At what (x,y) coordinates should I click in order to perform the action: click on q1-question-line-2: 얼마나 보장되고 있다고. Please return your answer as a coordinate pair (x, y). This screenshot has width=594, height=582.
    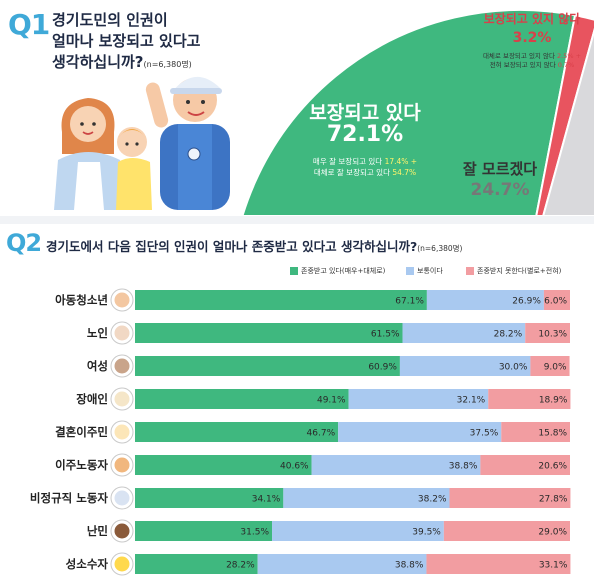
    Looking at the image, I should click on (126, 41).